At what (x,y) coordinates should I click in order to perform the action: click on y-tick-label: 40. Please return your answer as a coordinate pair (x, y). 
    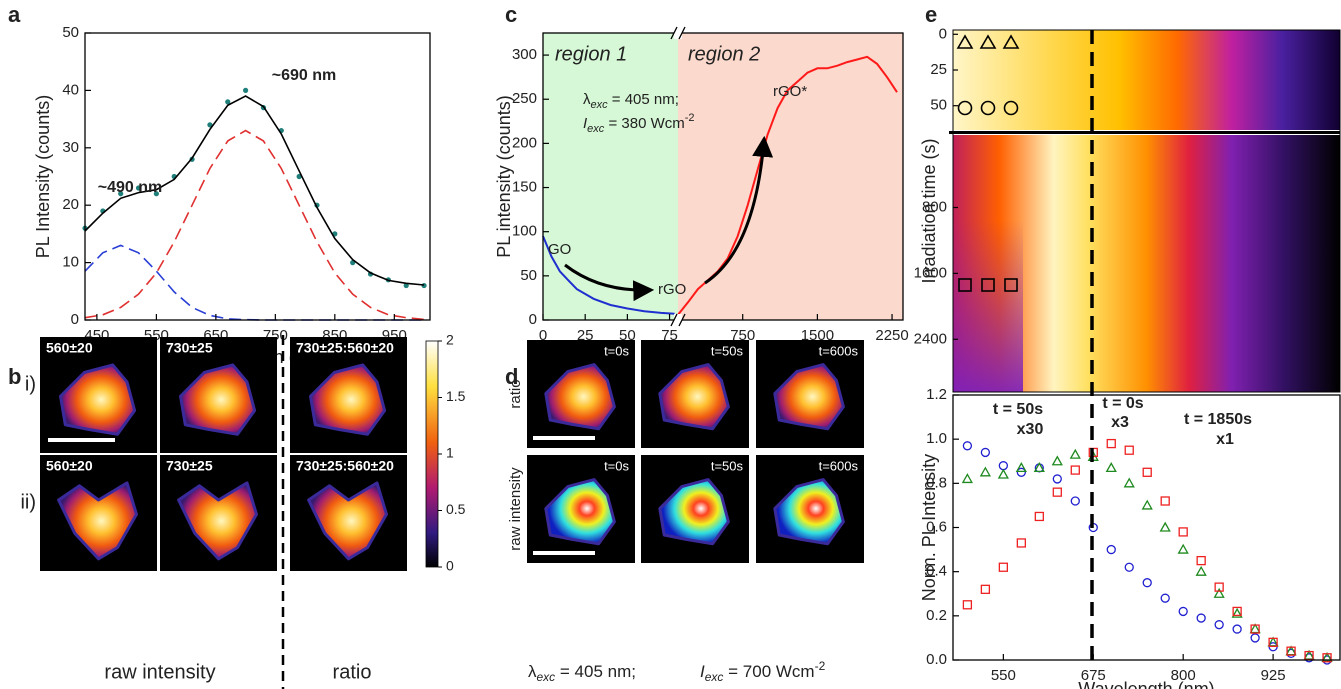
    Looking at the image, I should click on (70, 89).